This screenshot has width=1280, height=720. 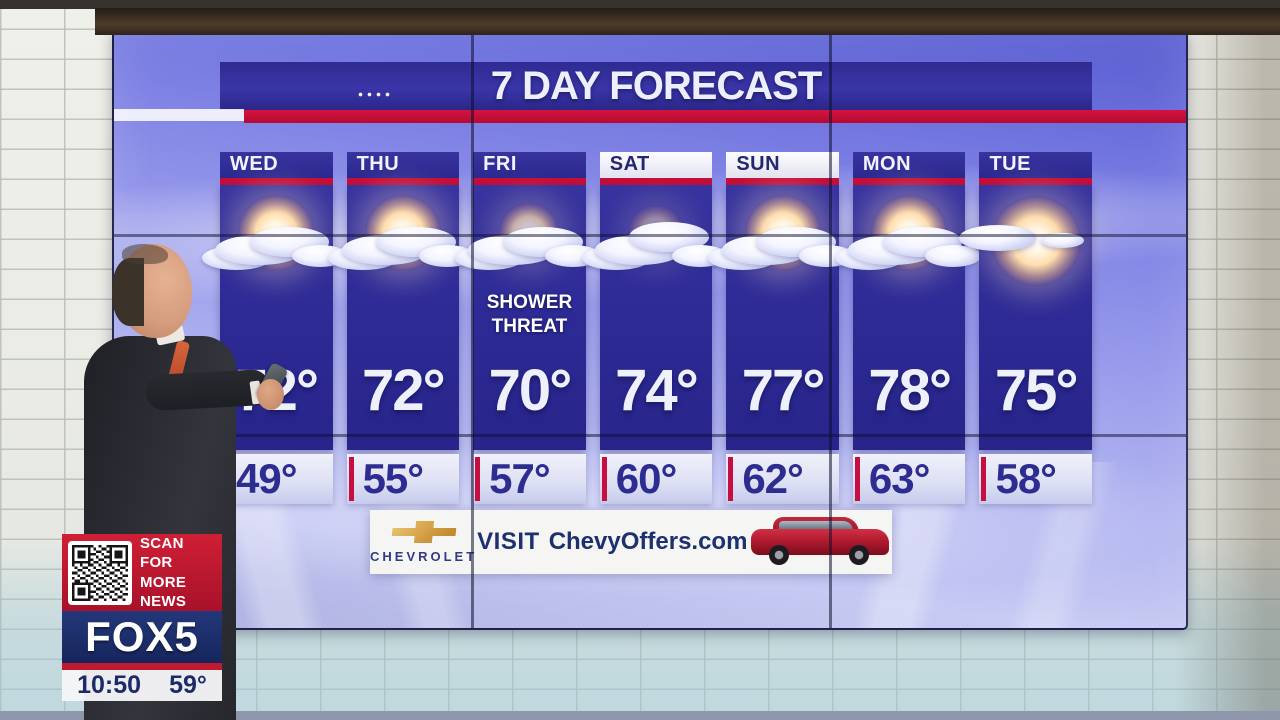 What do you see at coordinates (188, 685) in the screenshot?
I see `current-temp: 59°` at bounding box center [188, 685].